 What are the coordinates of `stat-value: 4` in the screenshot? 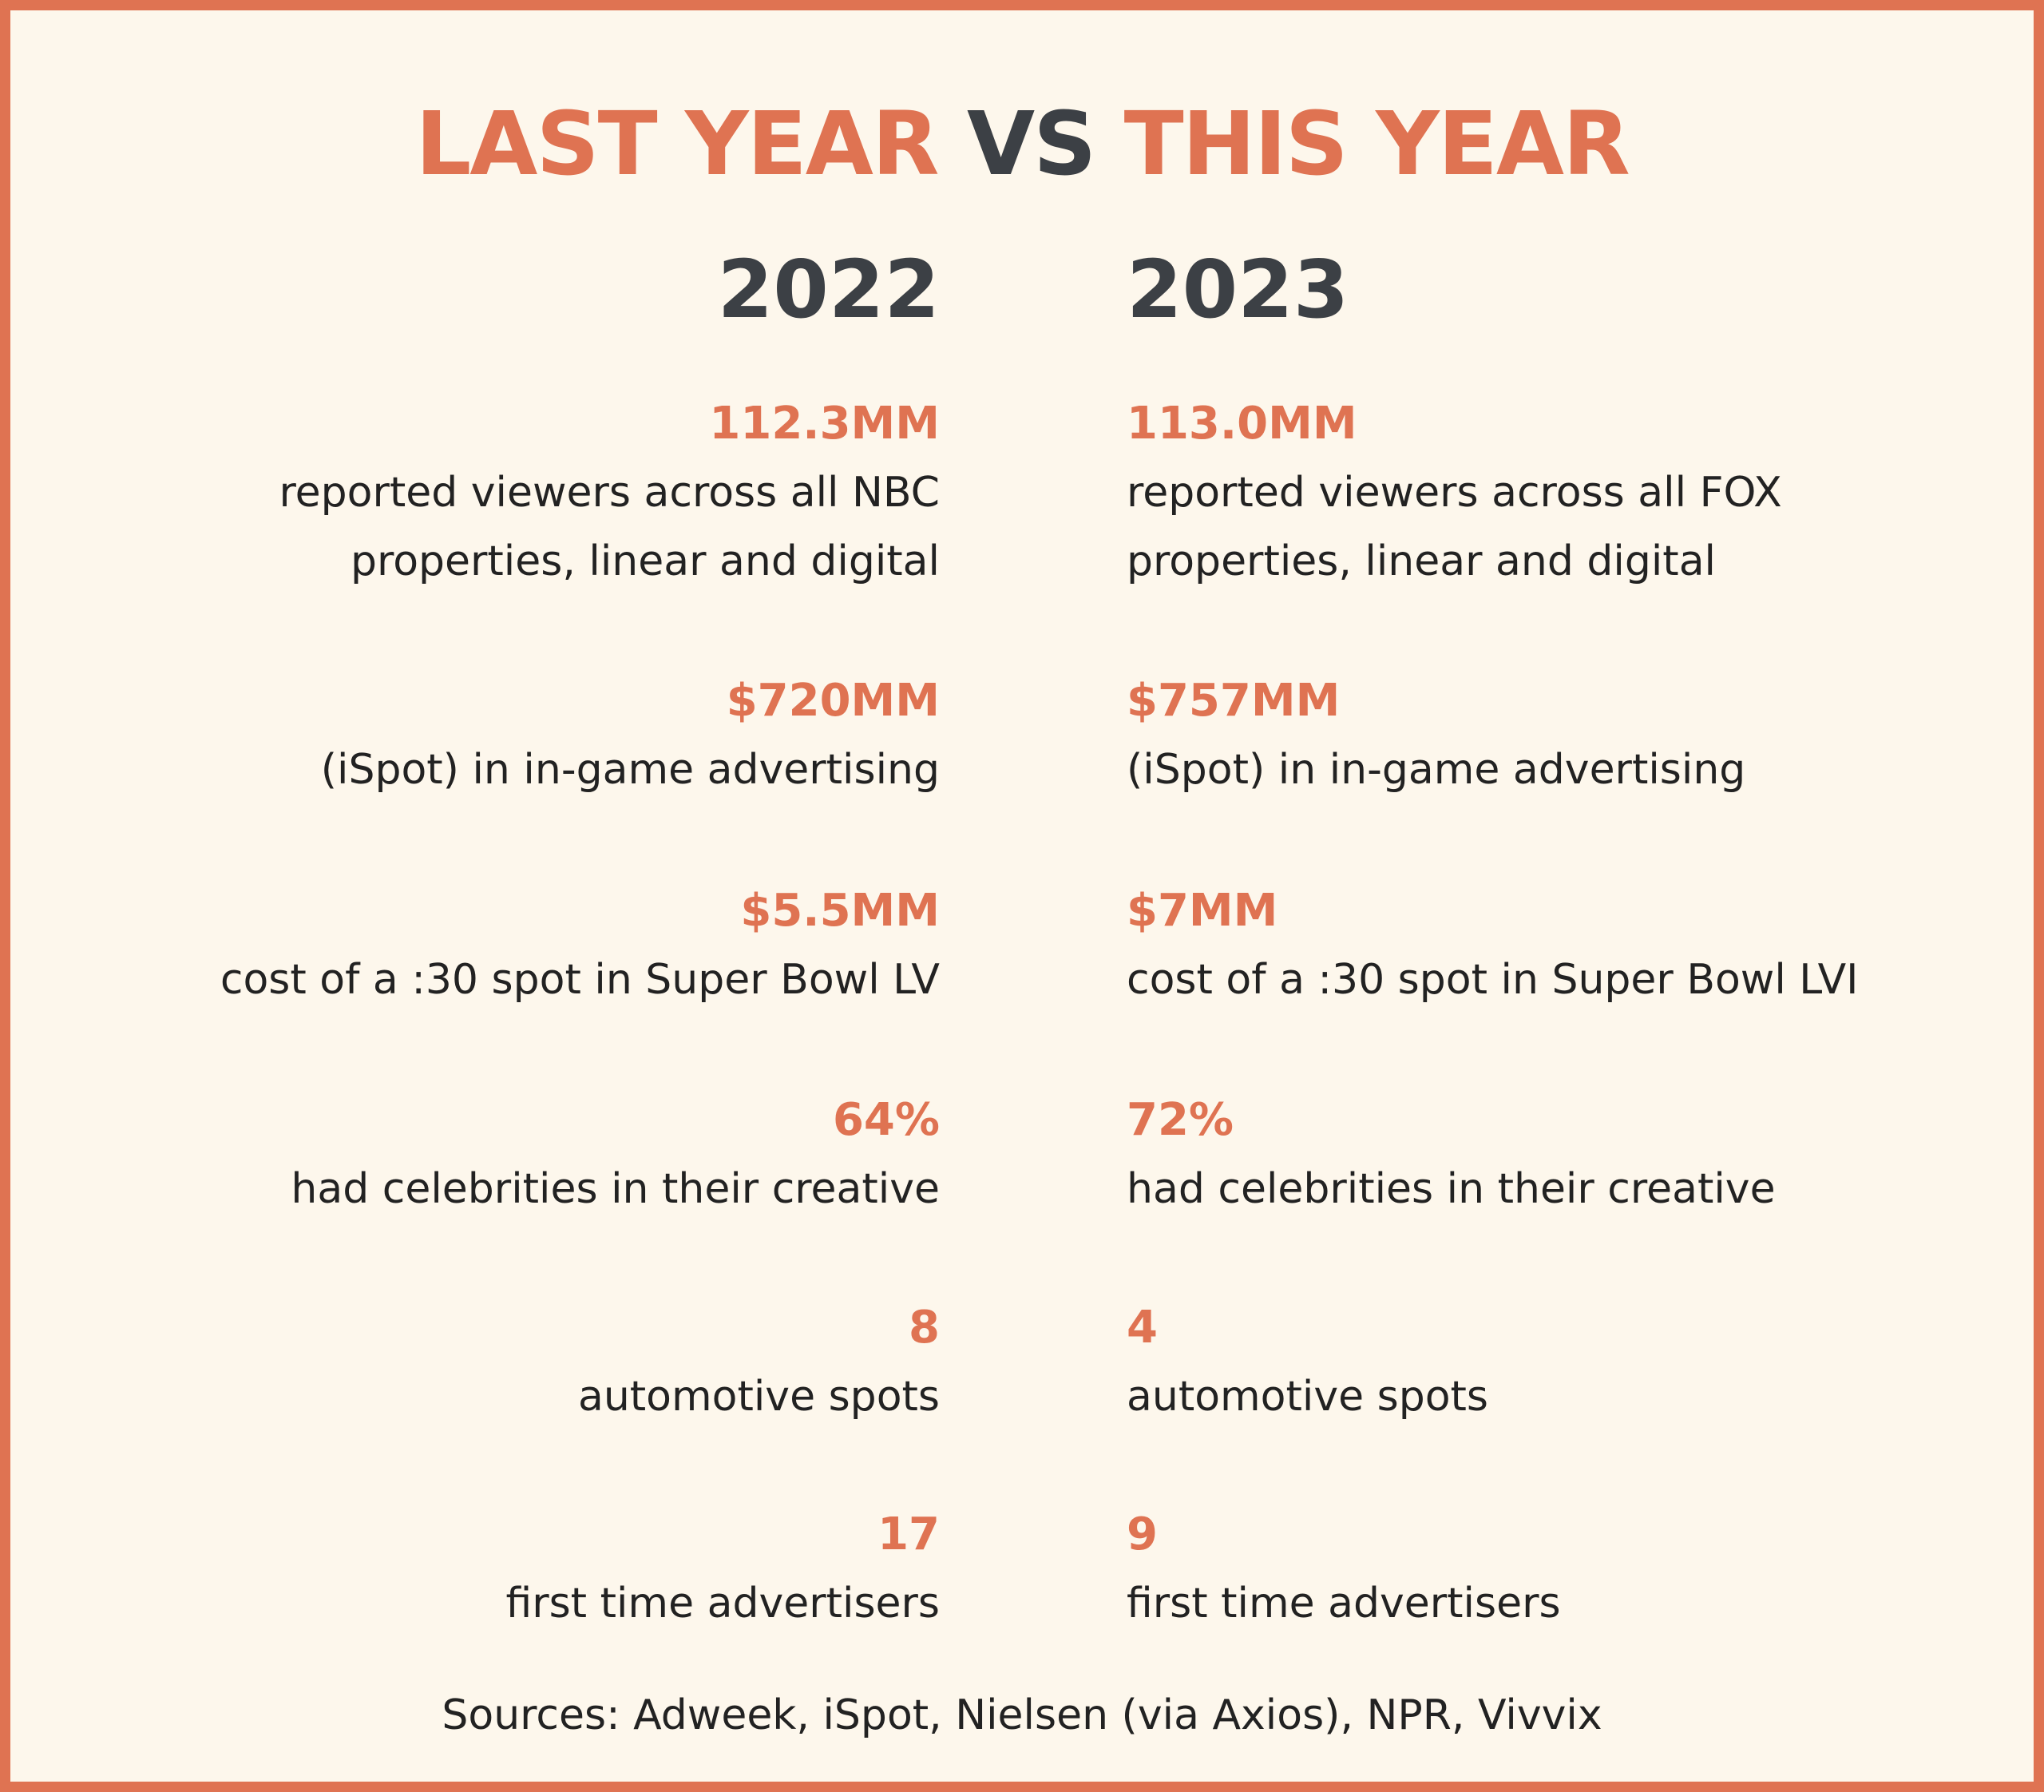 It's located at (1142, 1328).